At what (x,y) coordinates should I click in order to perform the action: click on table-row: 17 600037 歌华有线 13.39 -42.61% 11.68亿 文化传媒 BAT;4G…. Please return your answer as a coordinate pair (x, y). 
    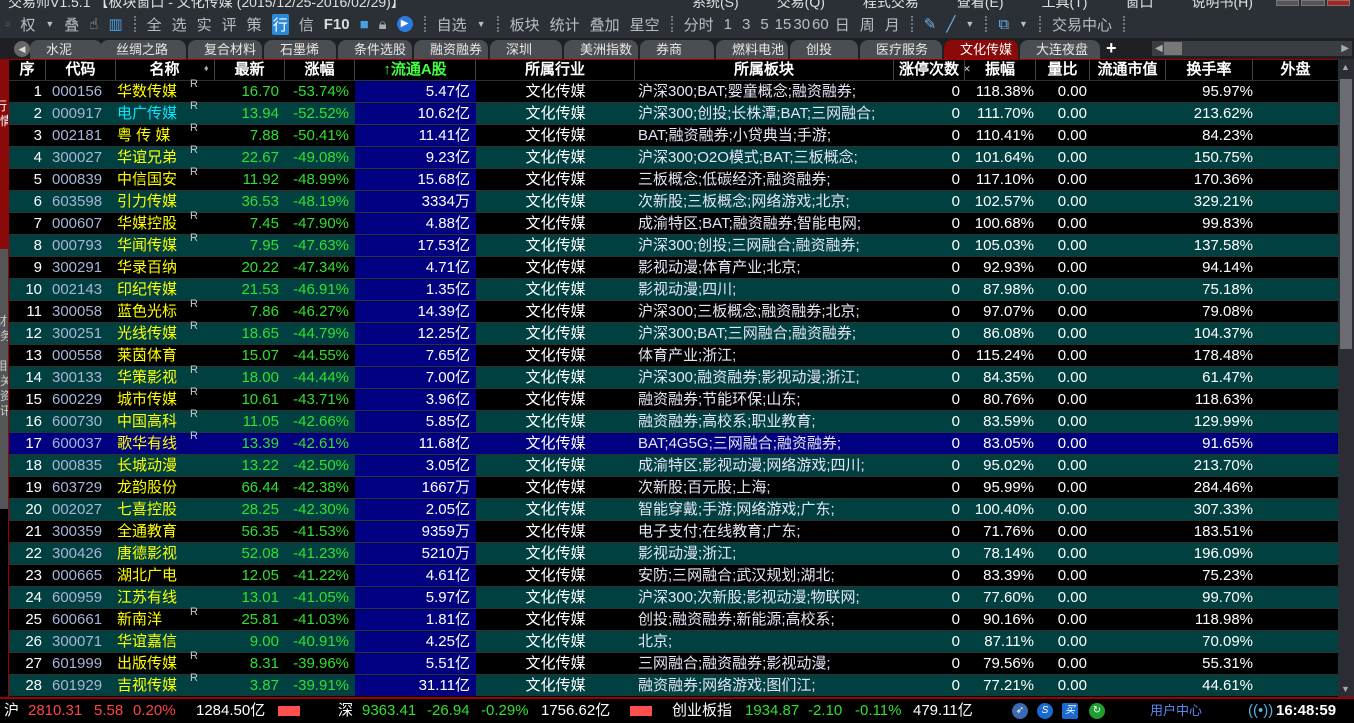
    Looking at the image, I should click on (674, 442).